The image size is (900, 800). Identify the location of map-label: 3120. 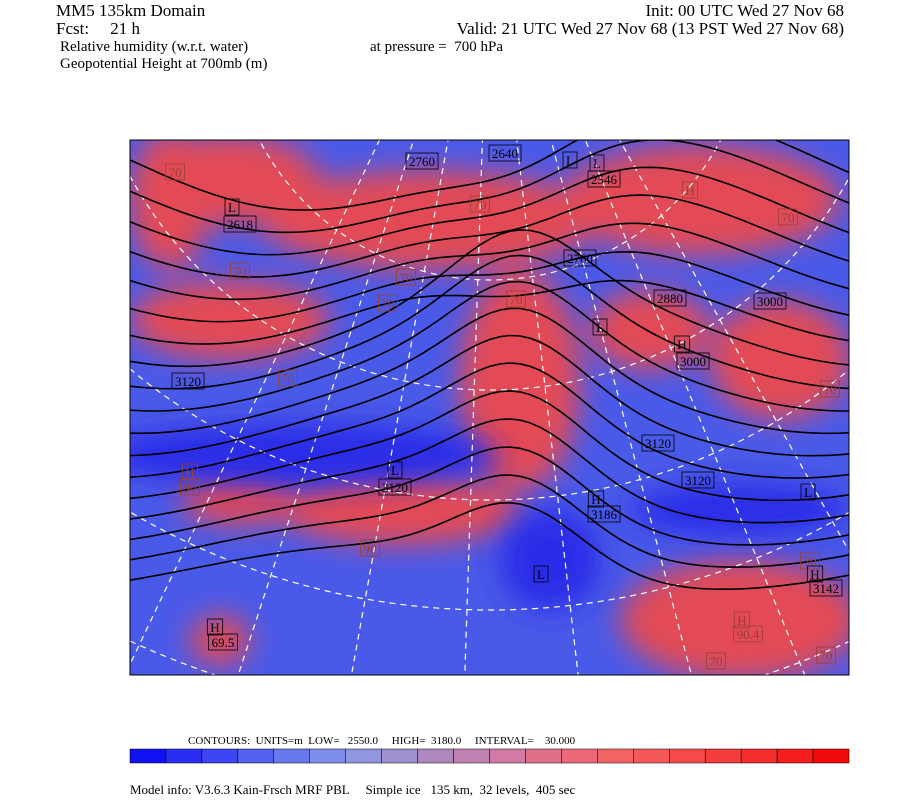
(188, 381).